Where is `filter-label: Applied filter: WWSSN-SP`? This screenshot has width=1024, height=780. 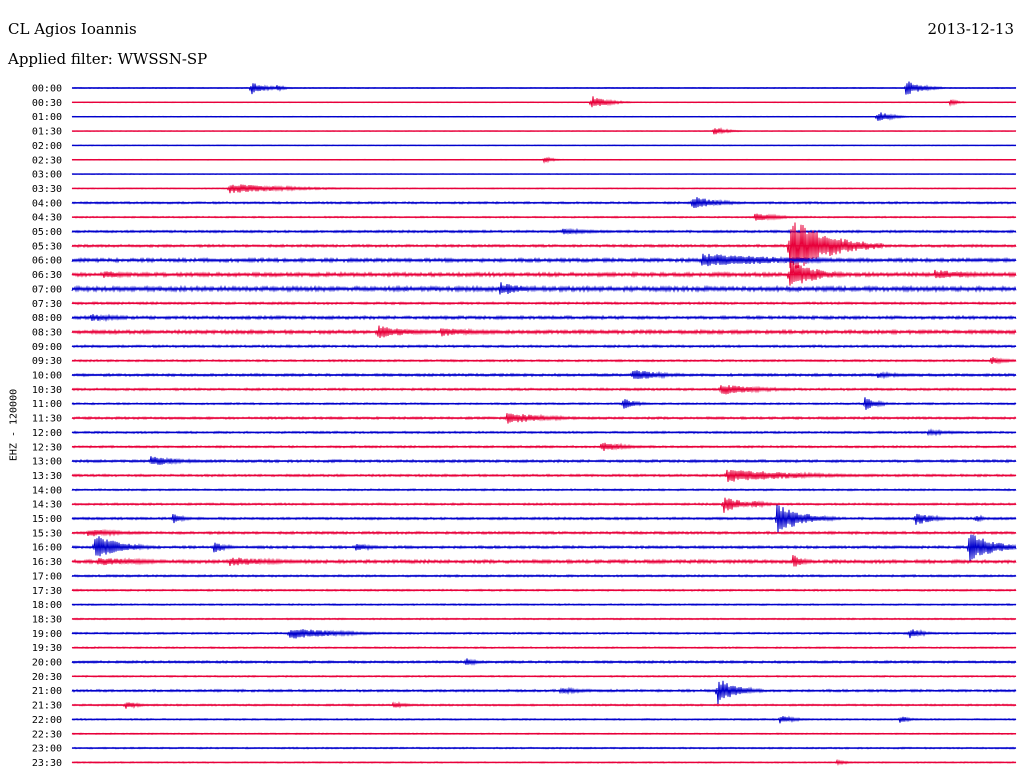 filter-label: Applied filter: WWSSN-SP is located at coordinates (108, 59).